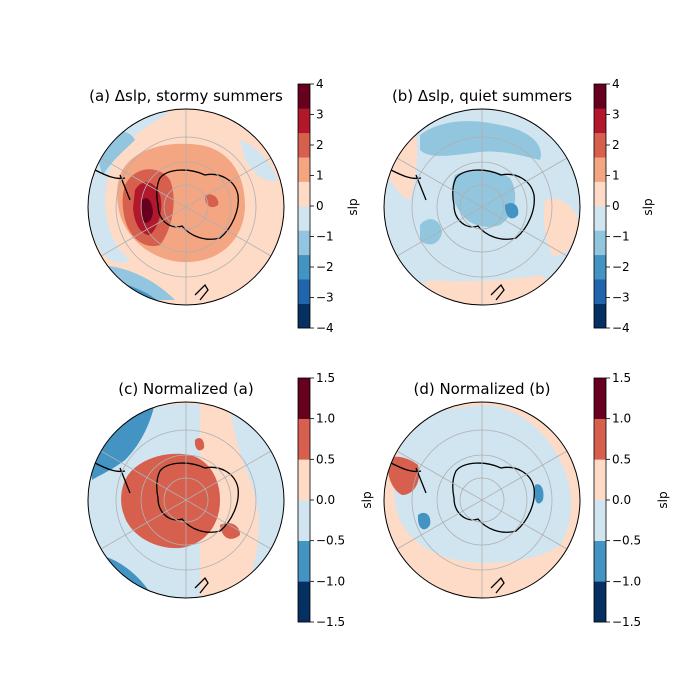  Describe the element at coordinates (197, 204) in the screenshot. I see `panel-a-antarctica-coastline` at that location.